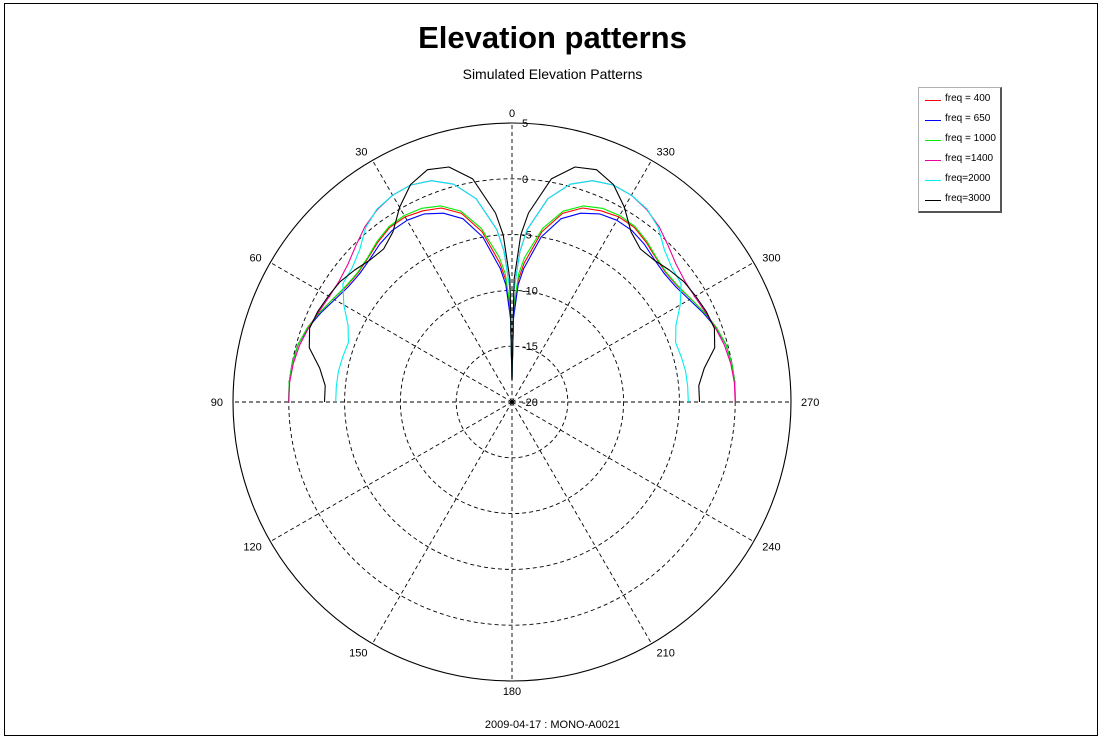 The height and width of the screenshot is (738, 1105). I want to click on angle-tick-label: 60, so click(255, 259).